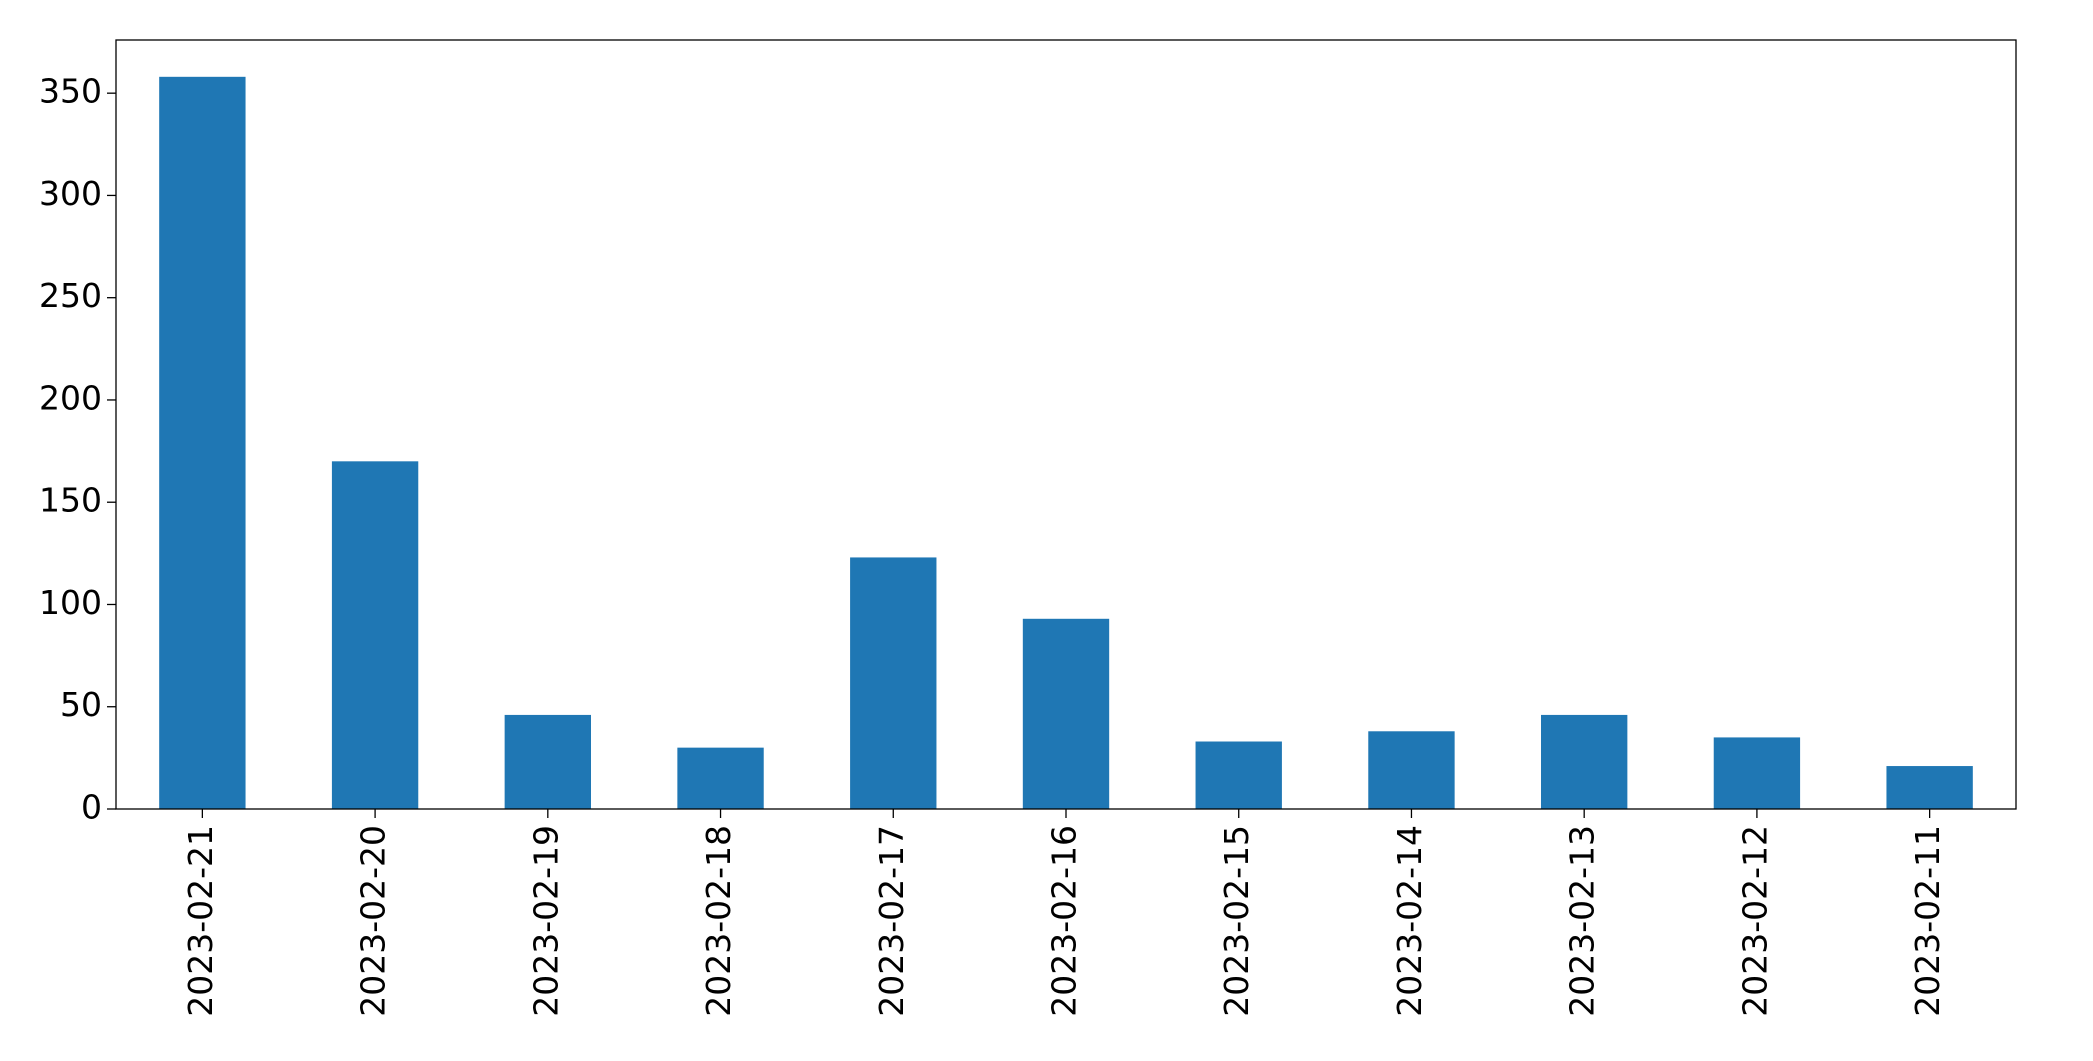 The width and height of the screenshot is (2093, 1061). Describe the element at coordinates (373, 921) in the screenshot. I see `x-tick-label: 2023-02-20` at that location.